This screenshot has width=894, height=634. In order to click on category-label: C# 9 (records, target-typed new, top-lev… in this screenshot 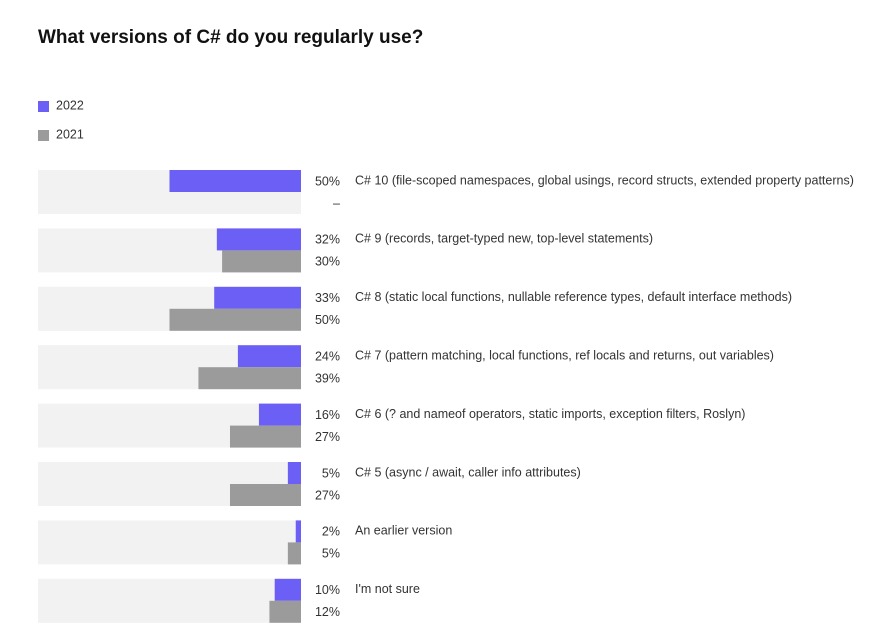, I will do `click(504, 239)`.